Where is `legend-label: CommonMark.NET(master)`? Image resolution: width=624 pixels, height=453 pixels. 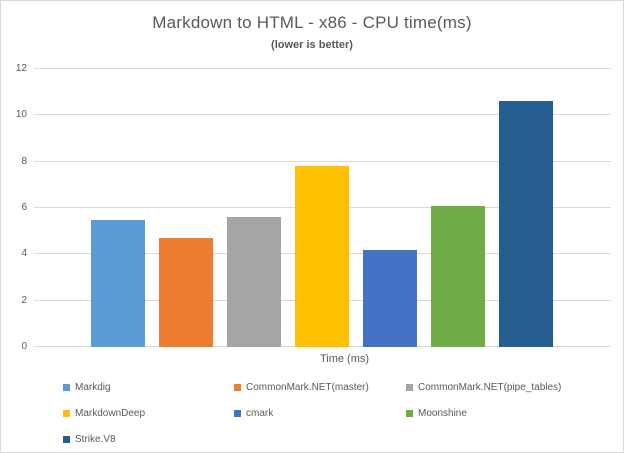
legend-label: CommonMark.NET(master) is located at coordinates (307, 387).